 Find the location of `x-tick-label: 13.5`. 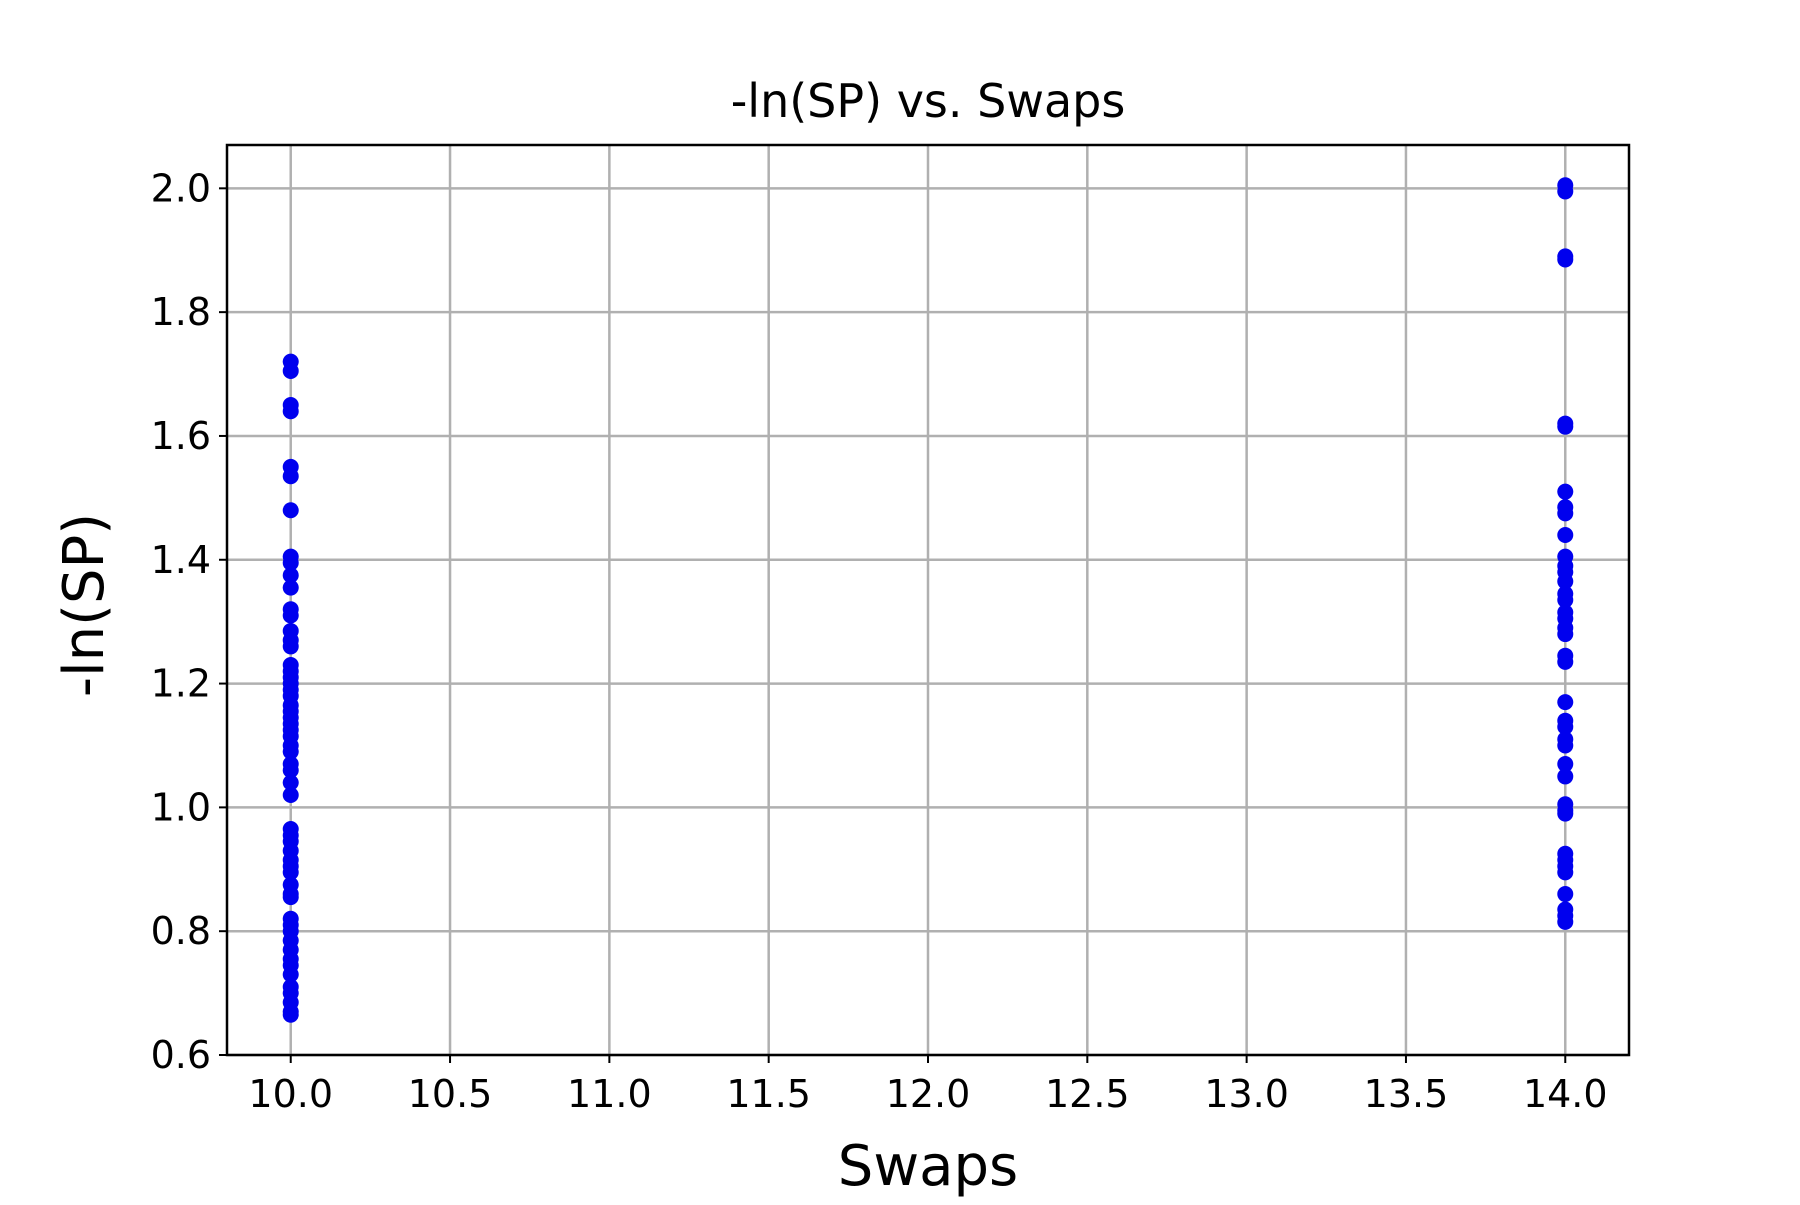

x-tick-label: 13.5 is located at coordinates (1406, 1094).